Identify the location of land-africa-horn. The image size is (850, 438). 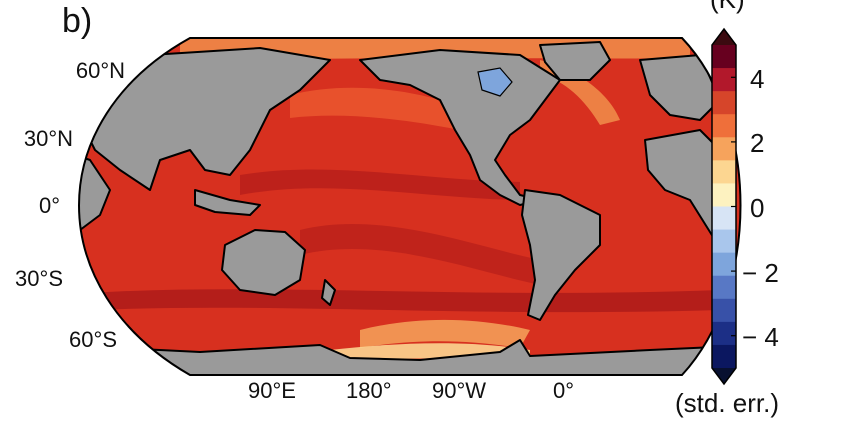
(95, 190).